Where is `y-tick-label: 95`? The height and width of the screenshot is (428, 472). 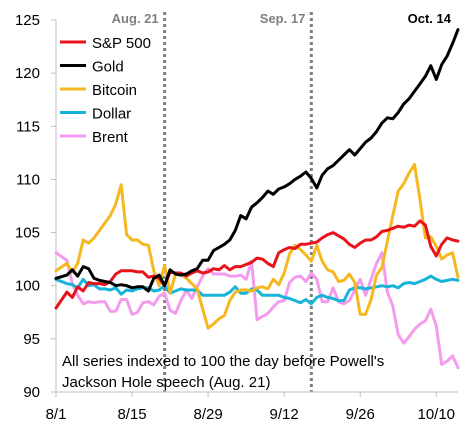
y-tick-label: 95 is located at coordinates (31, 339).